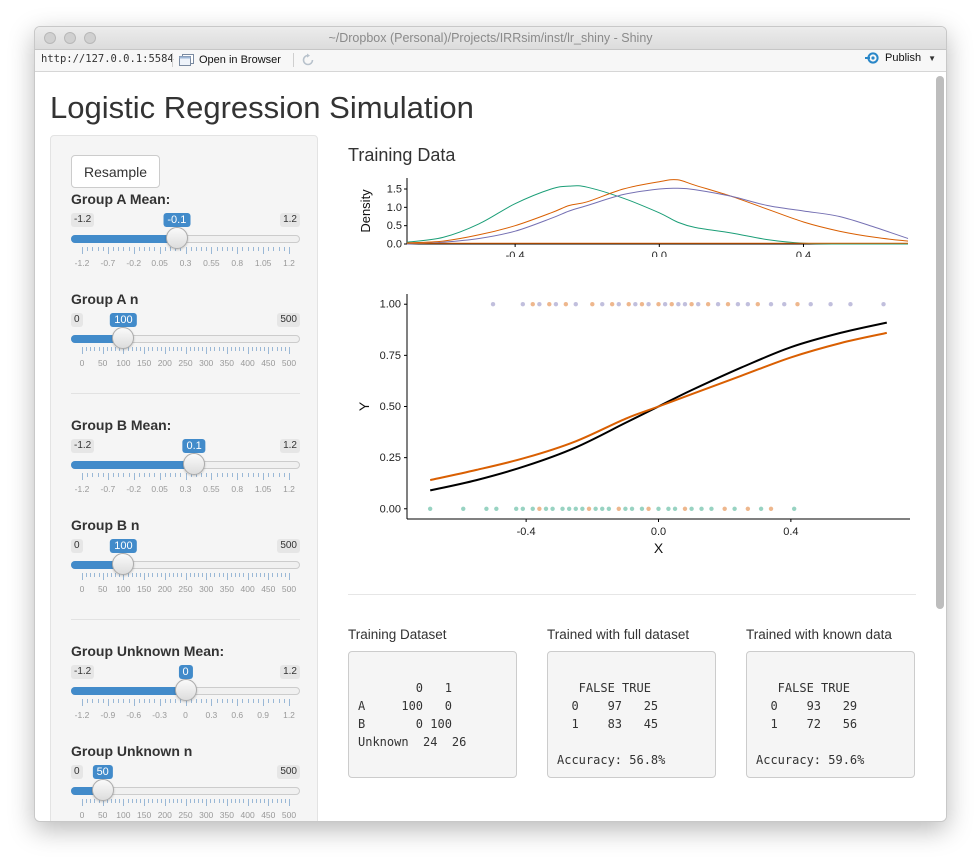  I want to click on slider-tick-label: 0, so click(82, 815).